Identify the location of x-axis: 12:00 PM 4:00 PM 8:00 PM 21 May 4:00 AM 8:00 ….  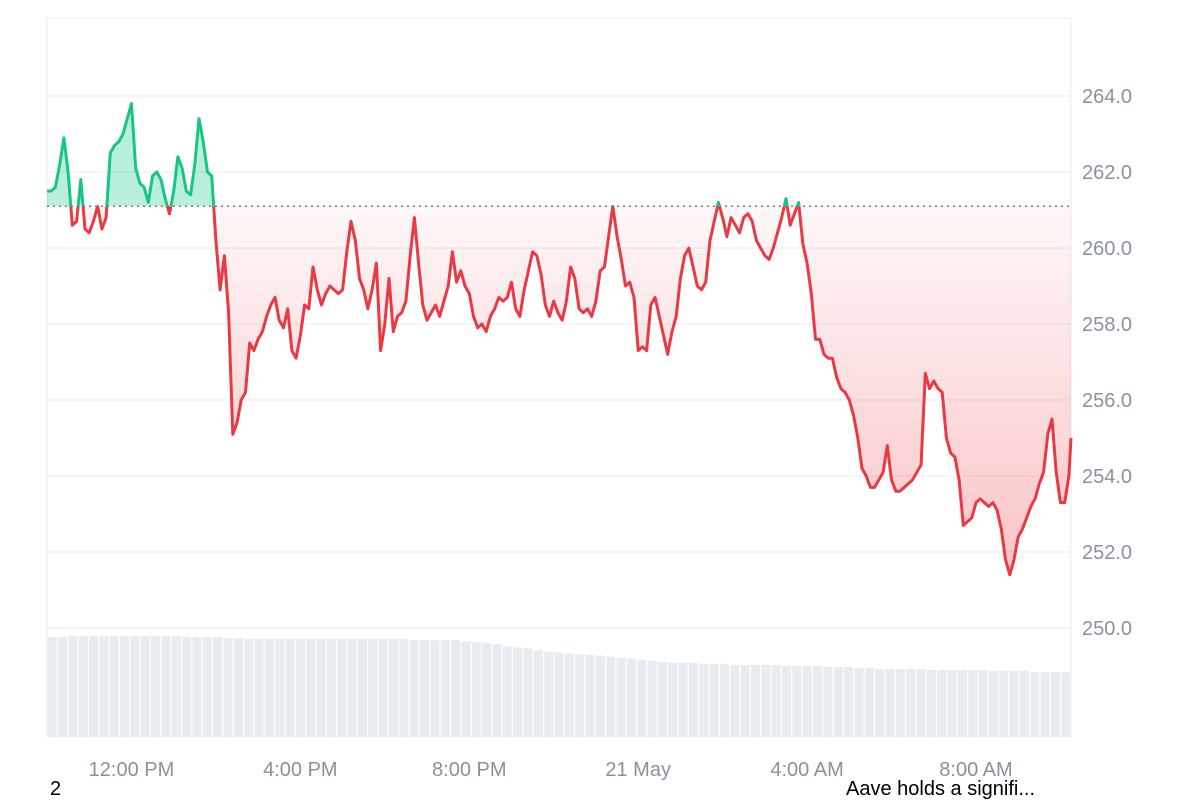
(551, 770).